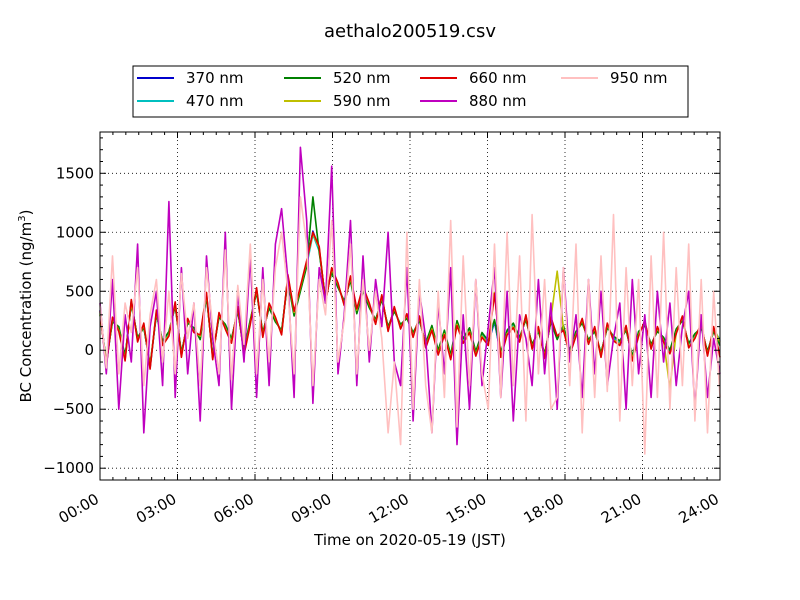 The image size is (800, 600). I want to click on legend-label: 880 nm, so click(498, 101).